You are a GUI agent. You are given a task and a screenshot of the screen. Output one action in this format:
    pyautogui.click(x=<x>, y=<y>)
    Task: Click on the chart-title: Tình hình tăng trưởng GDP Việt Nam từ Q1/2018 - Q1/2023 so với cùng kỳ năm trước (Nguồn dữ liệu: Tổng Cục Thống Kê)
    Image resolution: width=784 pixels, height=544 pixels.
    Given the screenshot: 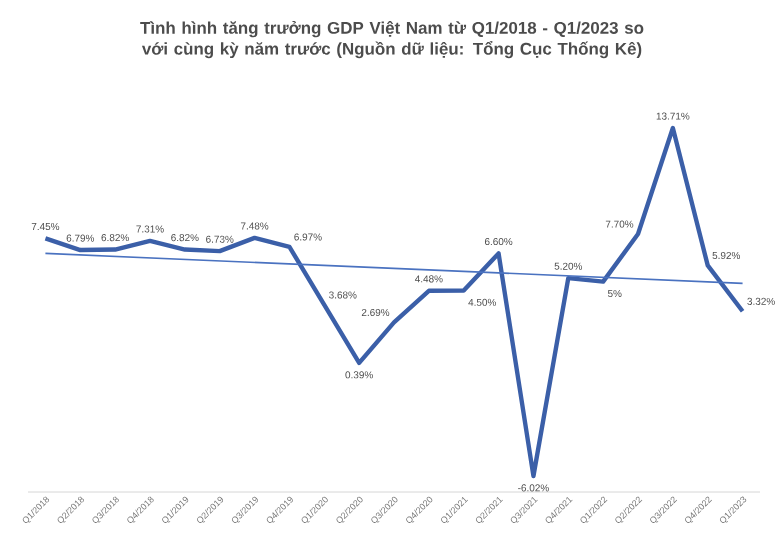 What is the action you would take?
    pyautogui.click(x=392, y=40)
    